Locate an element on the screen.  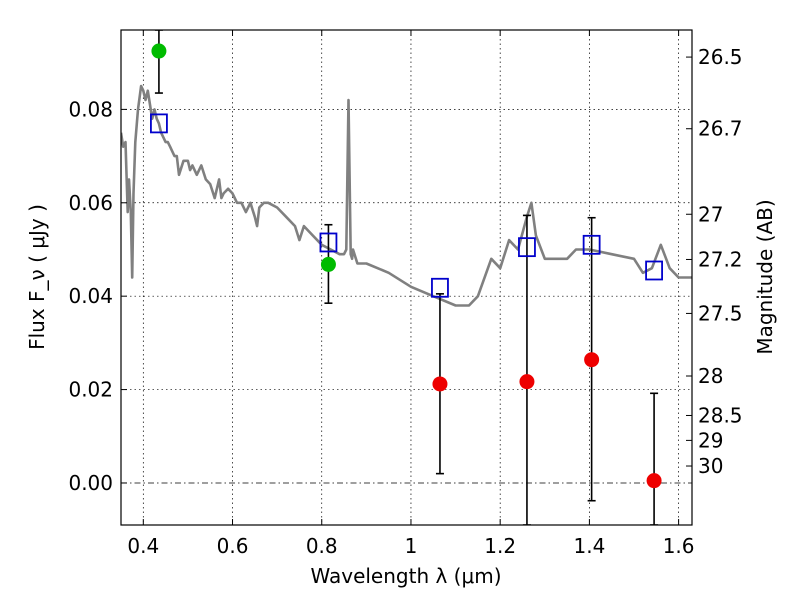
right-tick-label: 28.5 is located at coordinates (720, 415).